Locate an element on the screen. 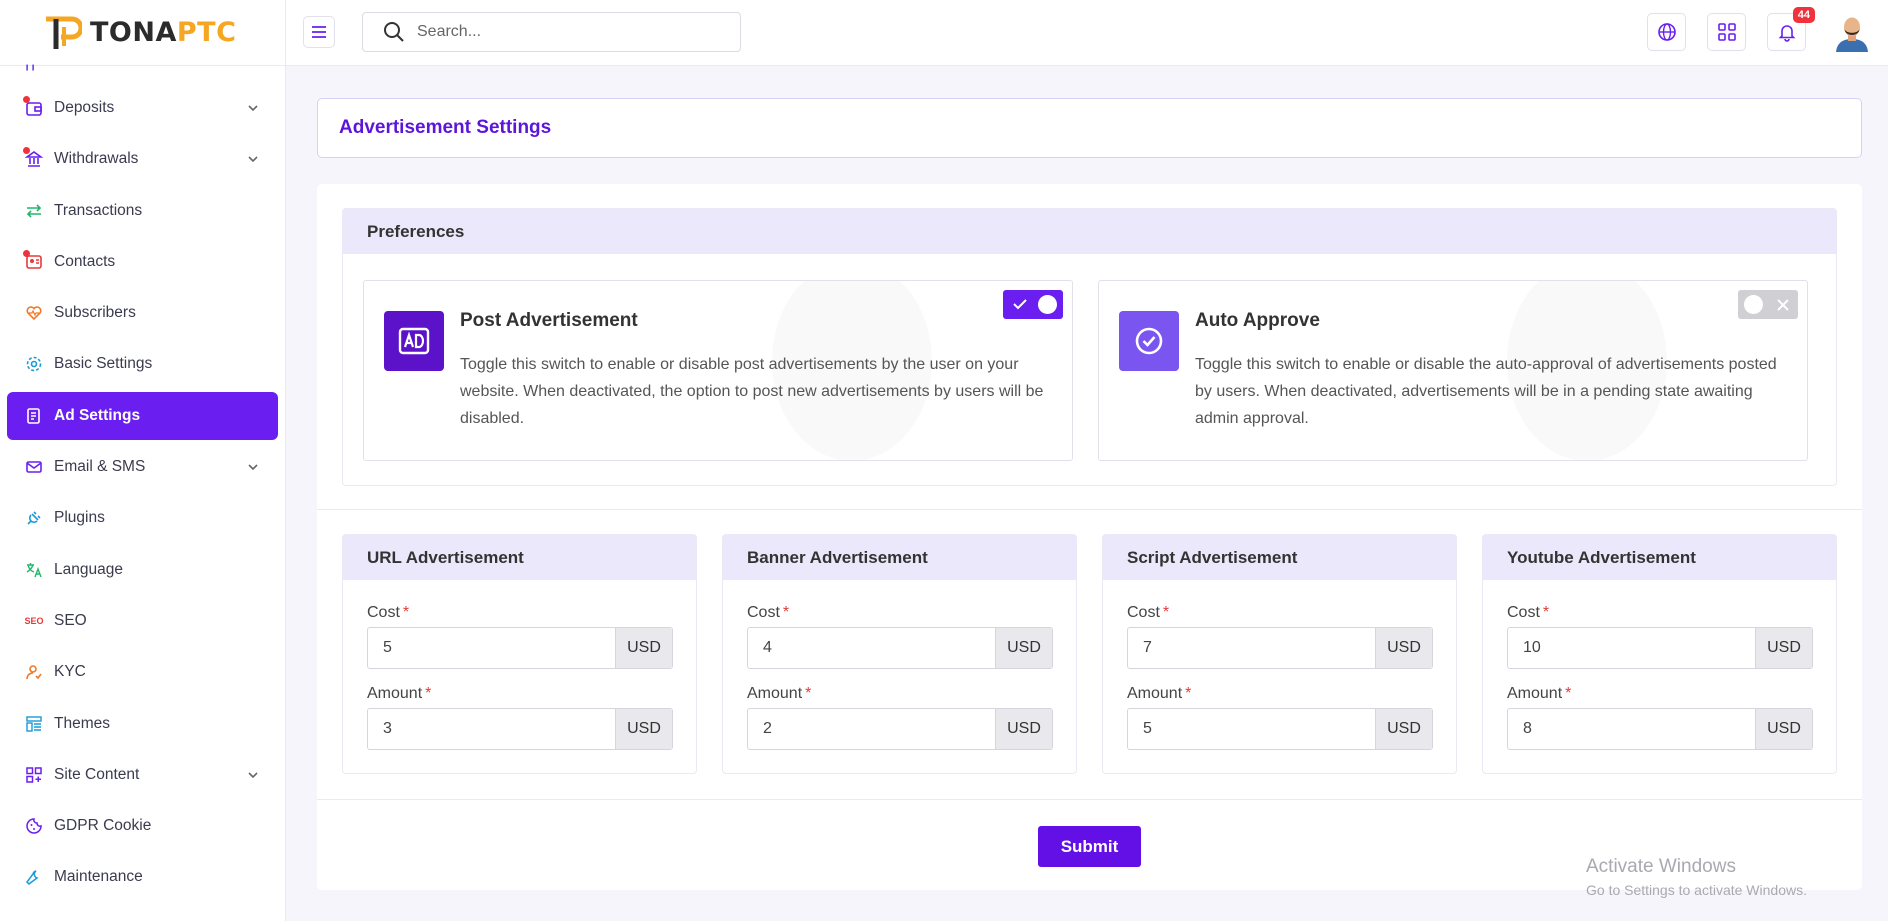  brand-logo: TONAPTC is located at coordinates (142, 33).